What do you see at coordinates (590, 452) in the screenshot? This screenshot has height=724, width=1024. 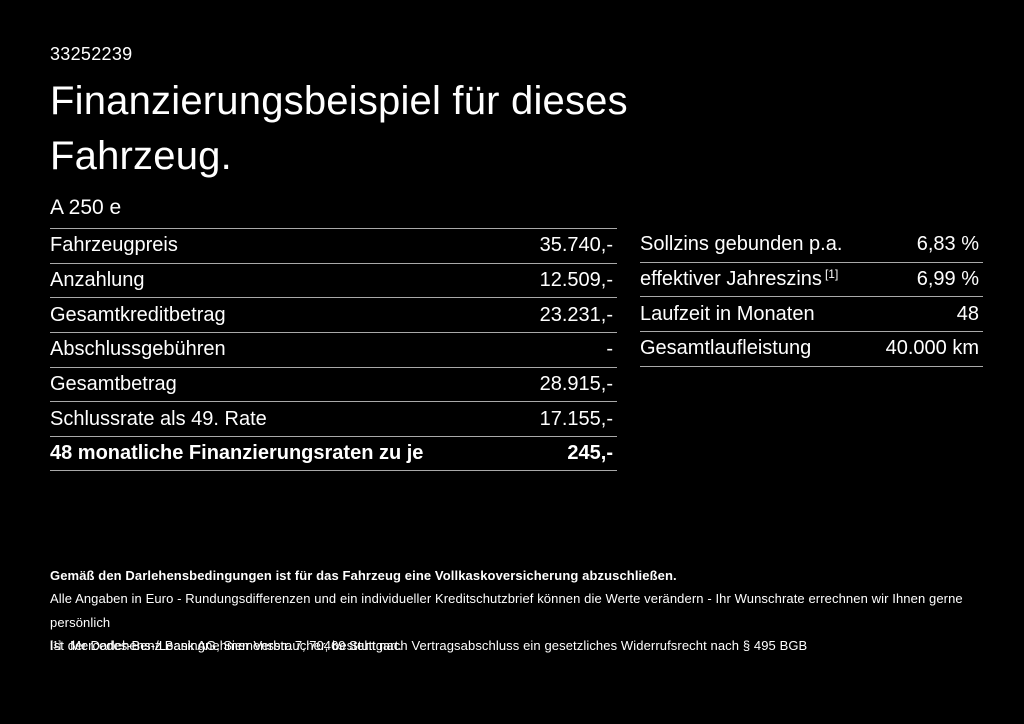 I see `row-value: 245,-` at bounding box center [590, 452].